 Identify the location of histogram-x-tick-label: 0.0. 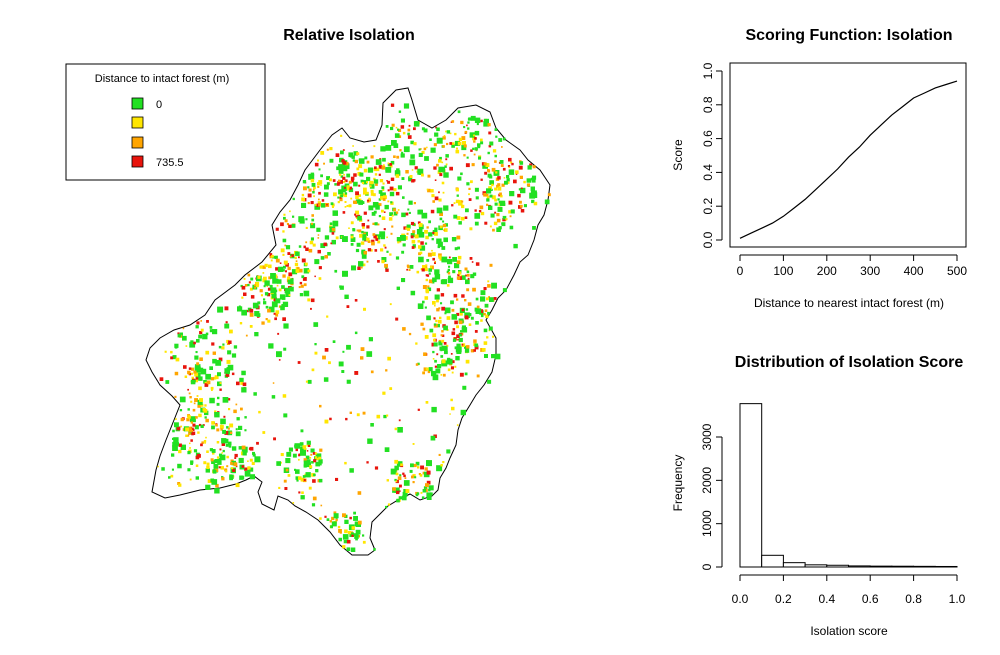
(740, 599).